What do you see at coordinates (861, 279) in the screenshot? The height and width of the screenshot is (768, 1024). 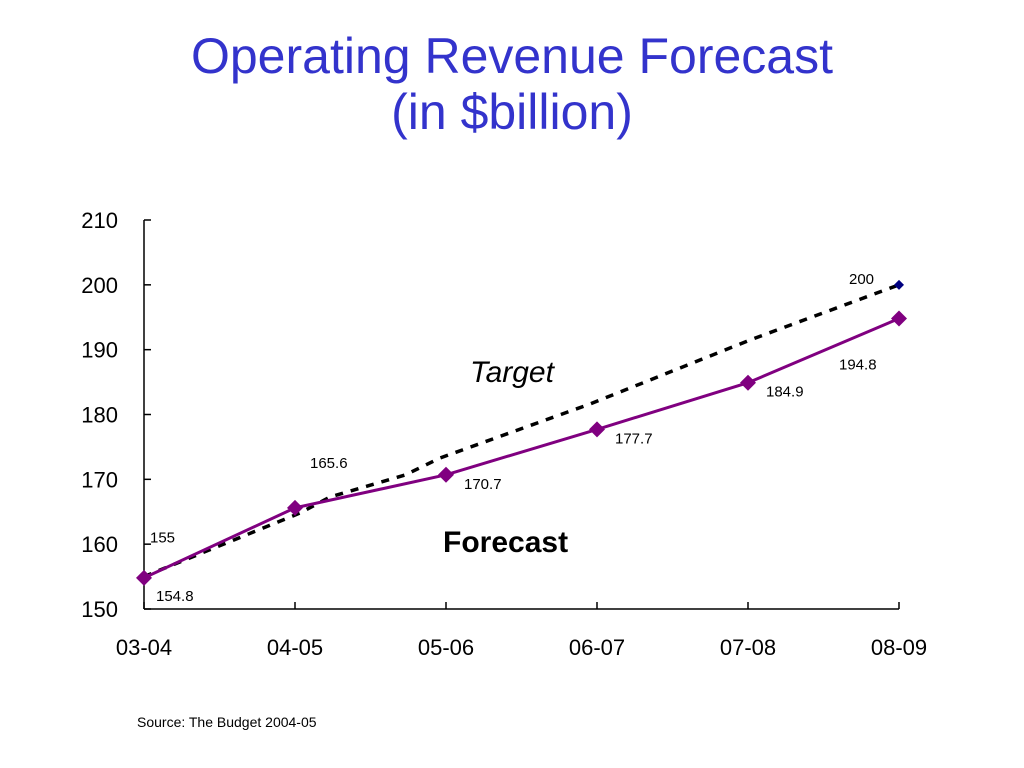 I see `target-data-label: 200` at bounding box center [861, 279].